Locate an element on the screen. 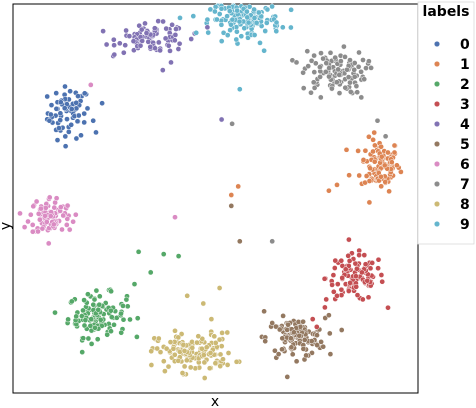 The height and width of the screenshot is (408, 476). x-axis-label: x is located at coordinates (215, 401).